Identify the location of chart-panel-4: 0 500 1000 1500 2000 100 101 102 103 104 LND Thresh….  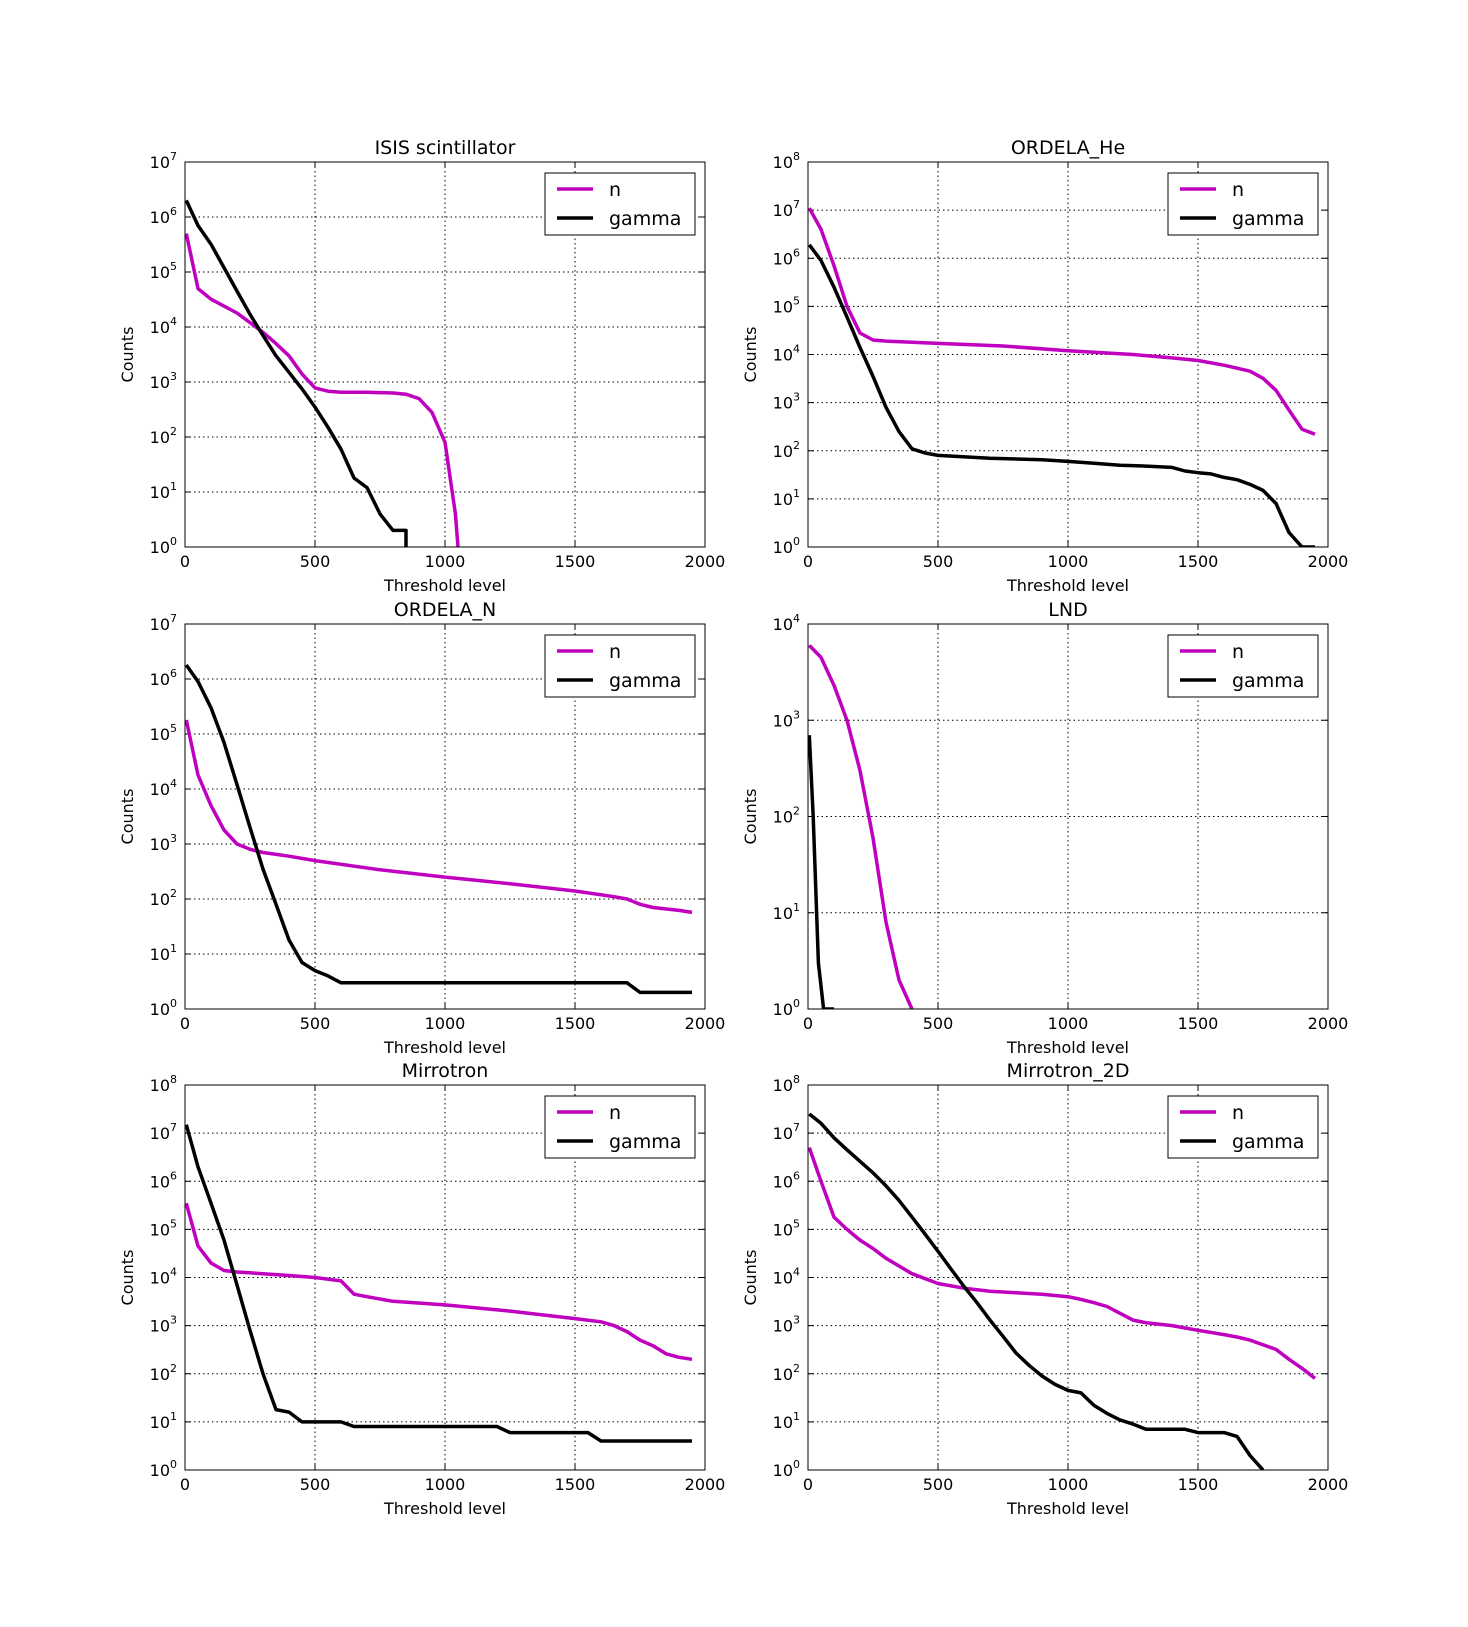
(1044, 828).